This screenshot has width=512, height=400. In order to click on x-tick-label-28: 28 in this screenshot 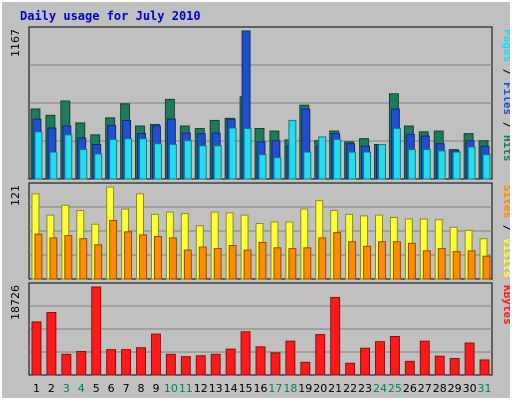, I will do `click(440, 388)`.